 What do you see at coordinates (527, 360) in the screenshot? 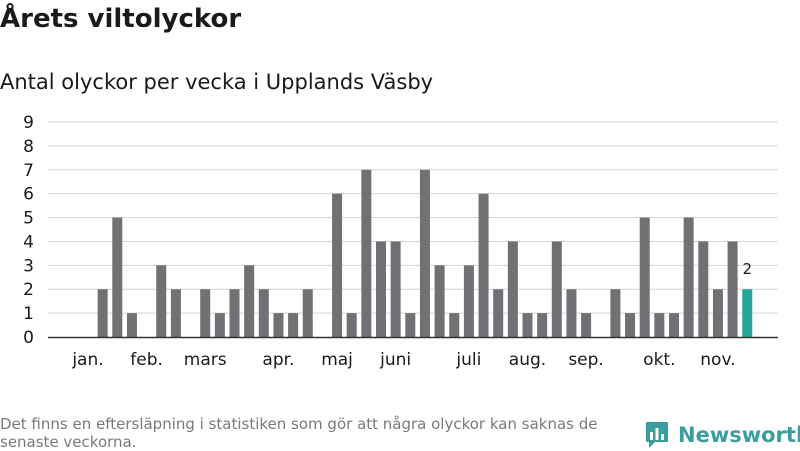
I see `x-tick-label: aug.` at bounding box center [527, 360].